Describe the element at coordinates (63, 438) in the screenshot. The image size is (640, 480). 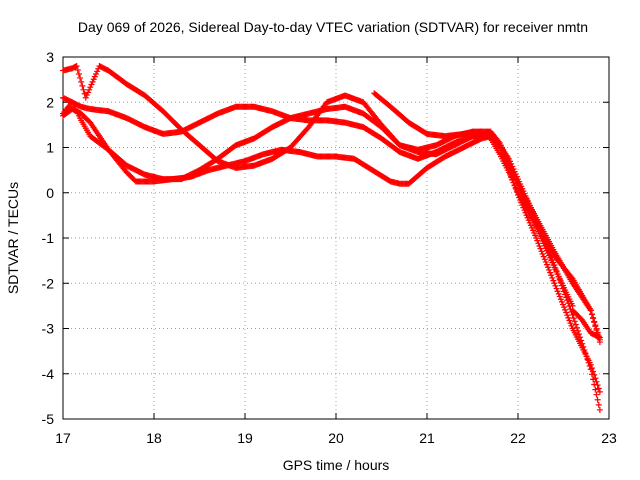
I see `x-tick-label: 17` at that location.